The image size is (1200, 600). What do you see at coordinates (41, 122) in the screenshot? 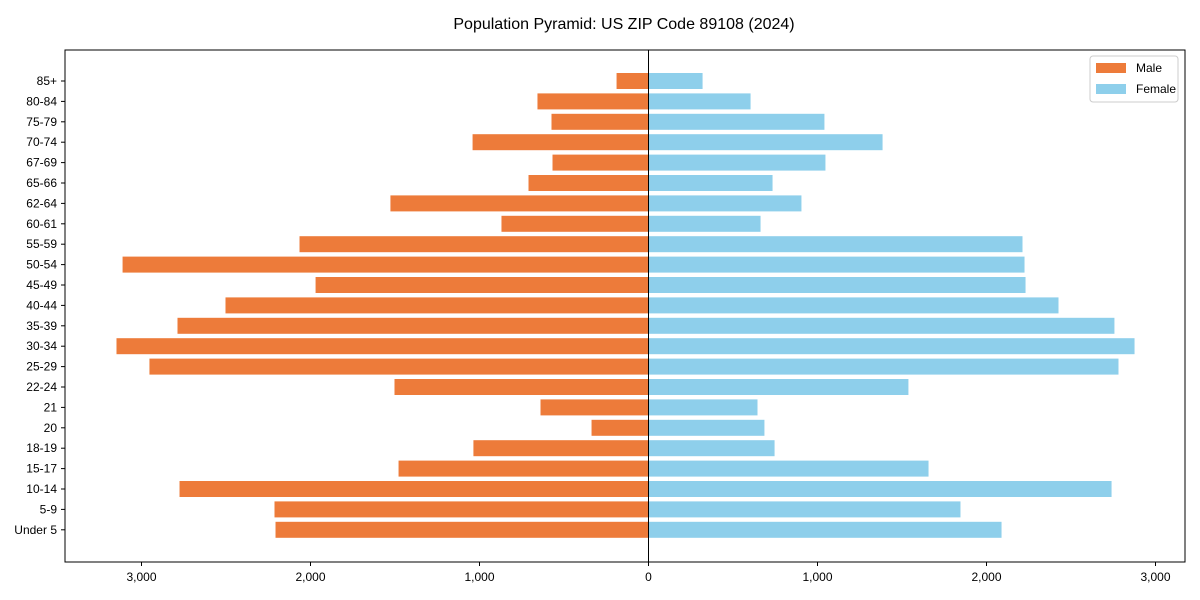
I see `y-tick-label: 75-79` at bounding box center [41, 122].